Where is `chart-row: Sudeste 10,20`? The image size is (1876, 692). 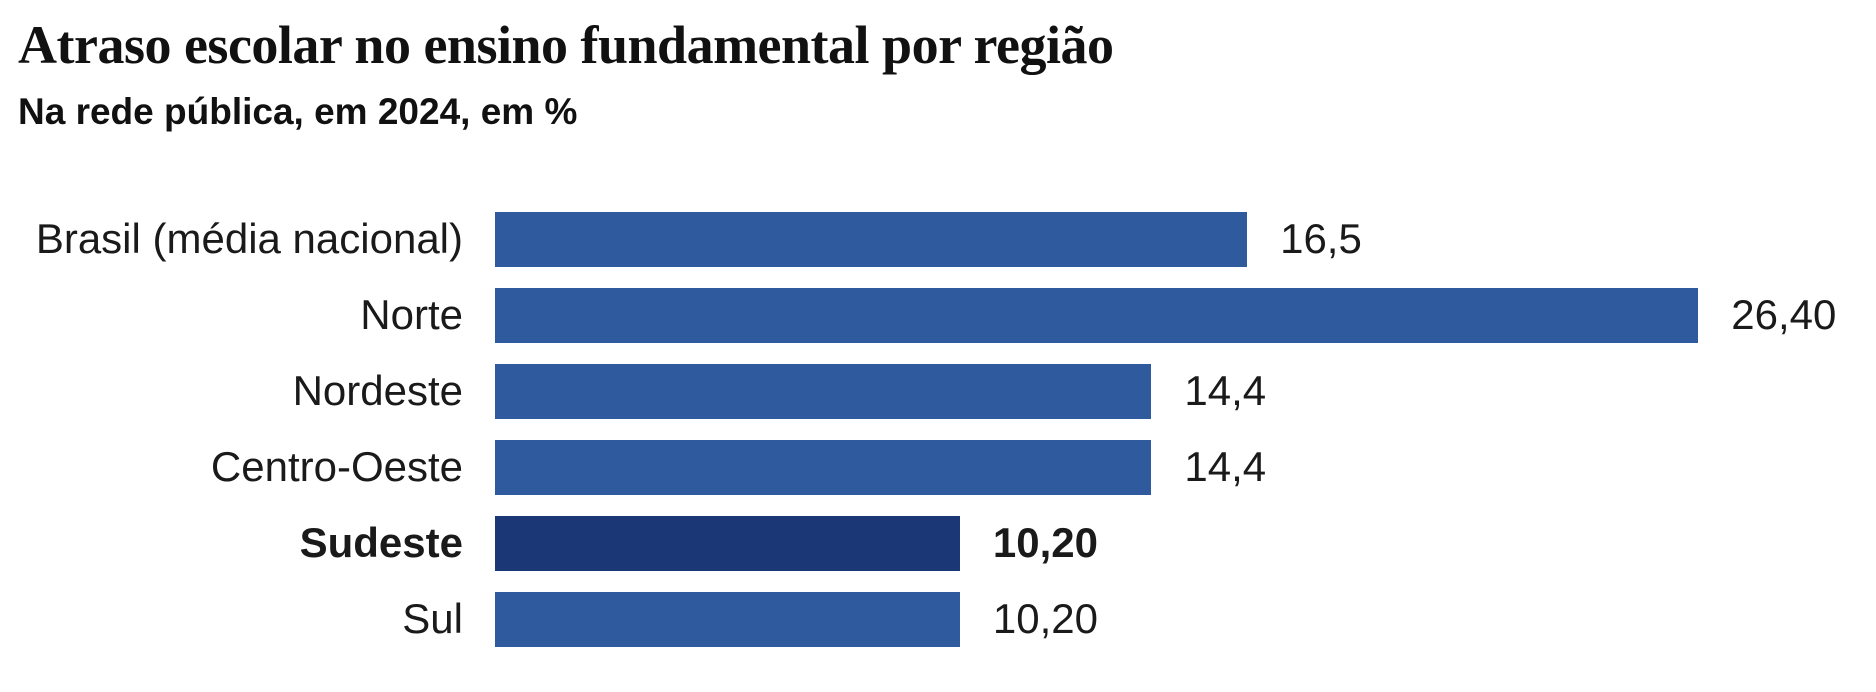
chart-row: Sudeste 10,20 is located at coordinates (938, 543).